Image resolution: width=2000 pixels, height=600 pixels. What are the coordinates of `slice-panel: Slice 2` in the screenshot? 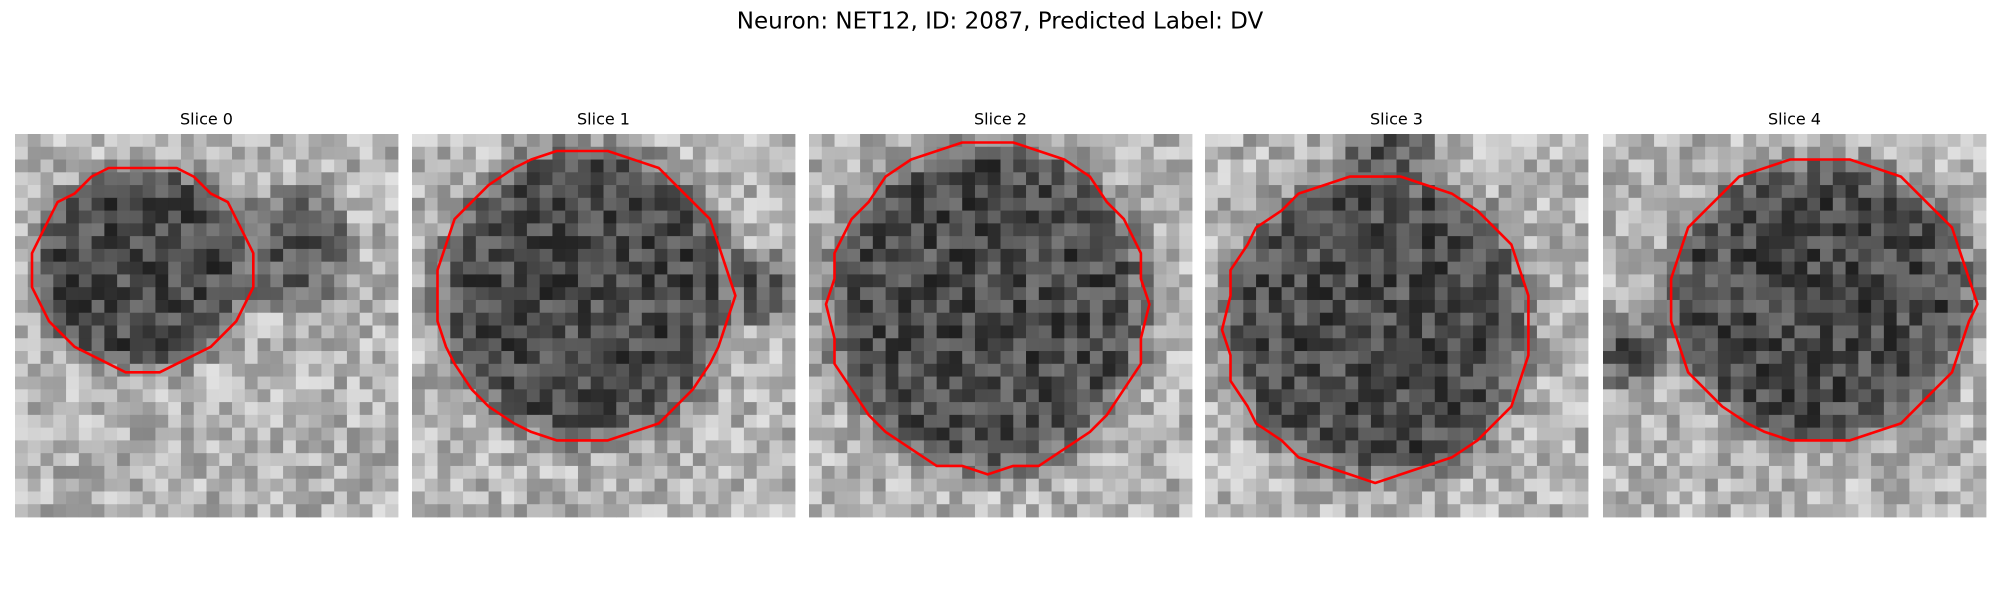 It's located at (1001, 314).